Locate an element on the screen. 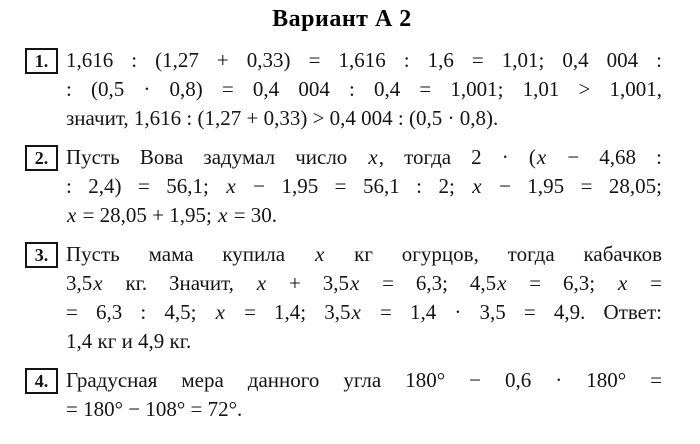 This screenshot has width=700, height=444. text-line: 1,4 кг и 4,9 кг. is located at coordinates (364, 341).